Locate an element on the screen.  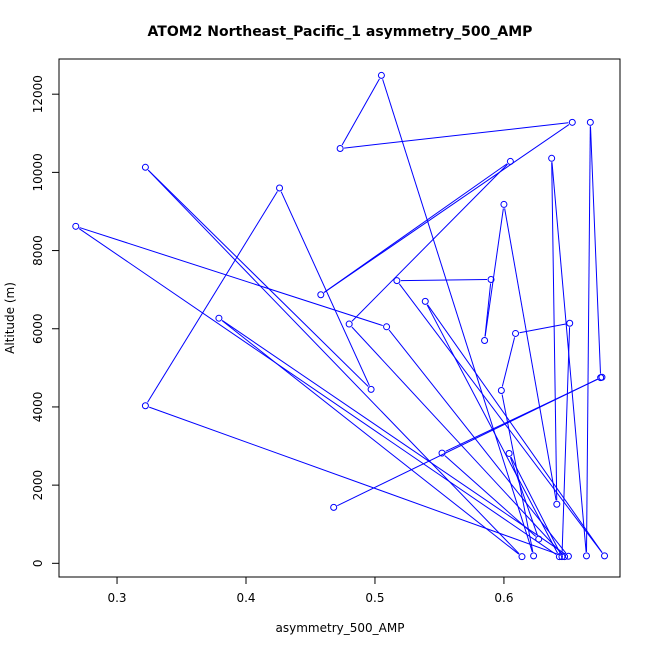
y-tick-label: 2000 is located at coordinates (38, 485).